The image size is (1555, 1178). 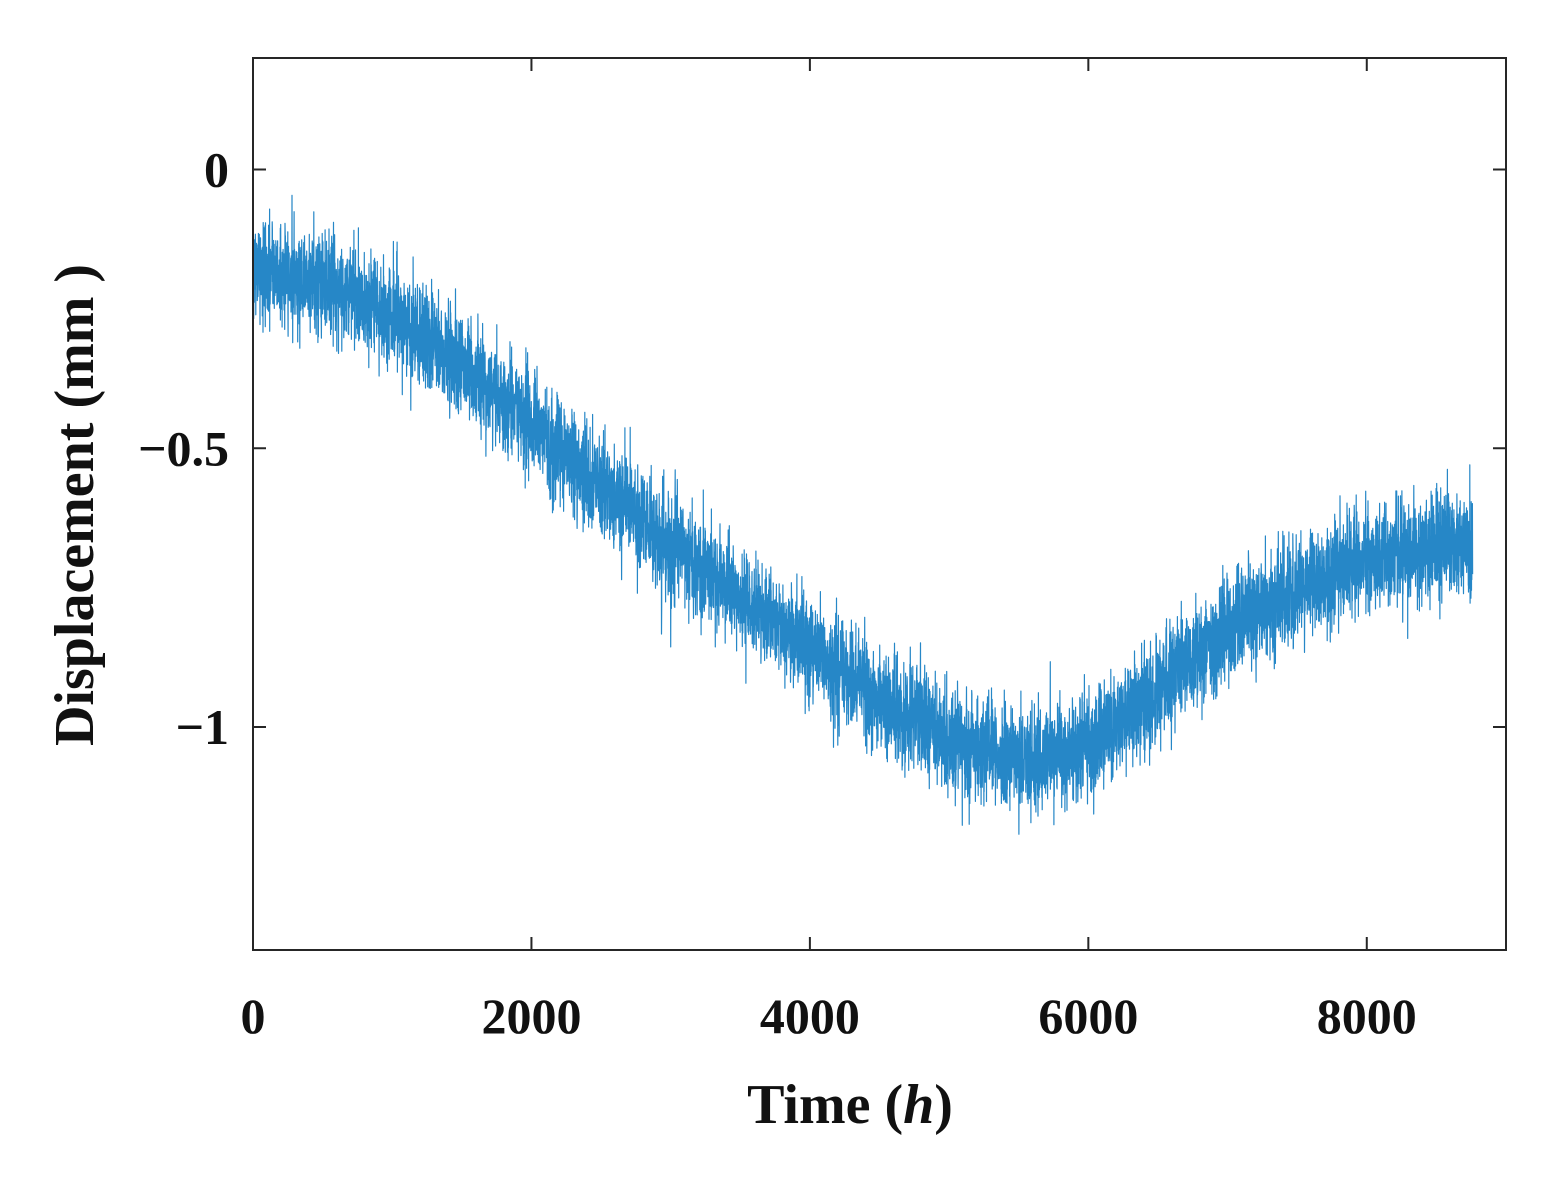 What do you see at coordinates (183, 448) in the screenshot?
I see `y-tick-label: −0.5` at bounding box center [183, 448].